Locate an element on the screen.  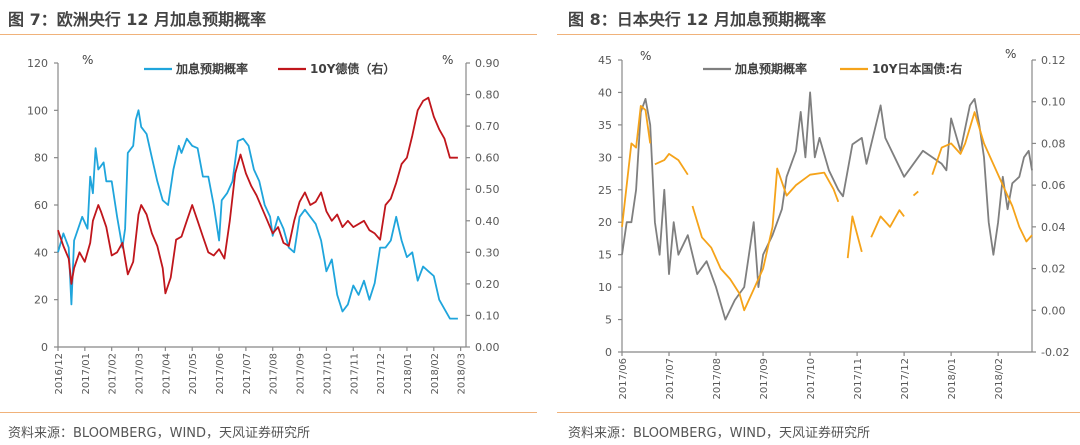
chart8-title: 图 8：日本央行 12 月加息预期概率 is located at coordinates (697, 19).